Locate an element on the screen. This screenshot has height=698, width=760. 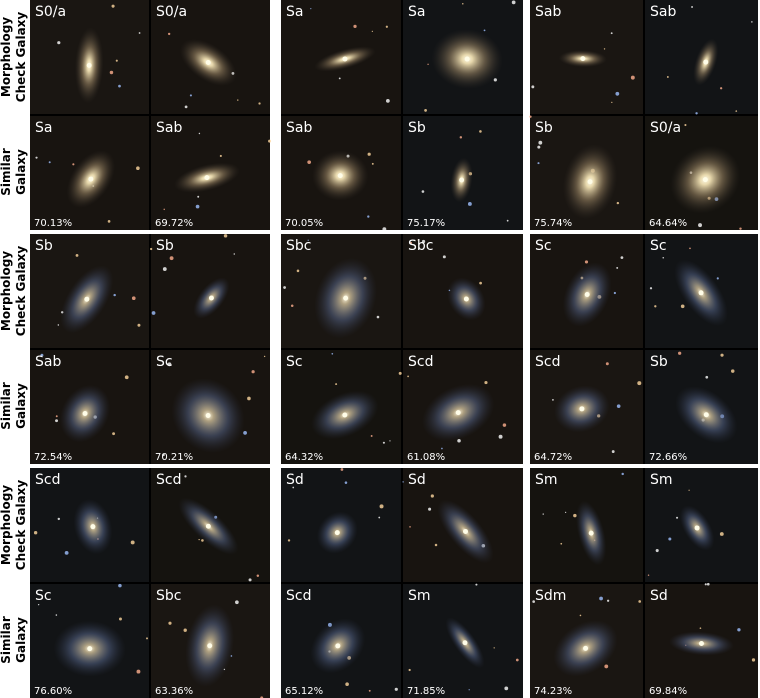
similarity-score: 70.05% is located at coordinates (304, 223).